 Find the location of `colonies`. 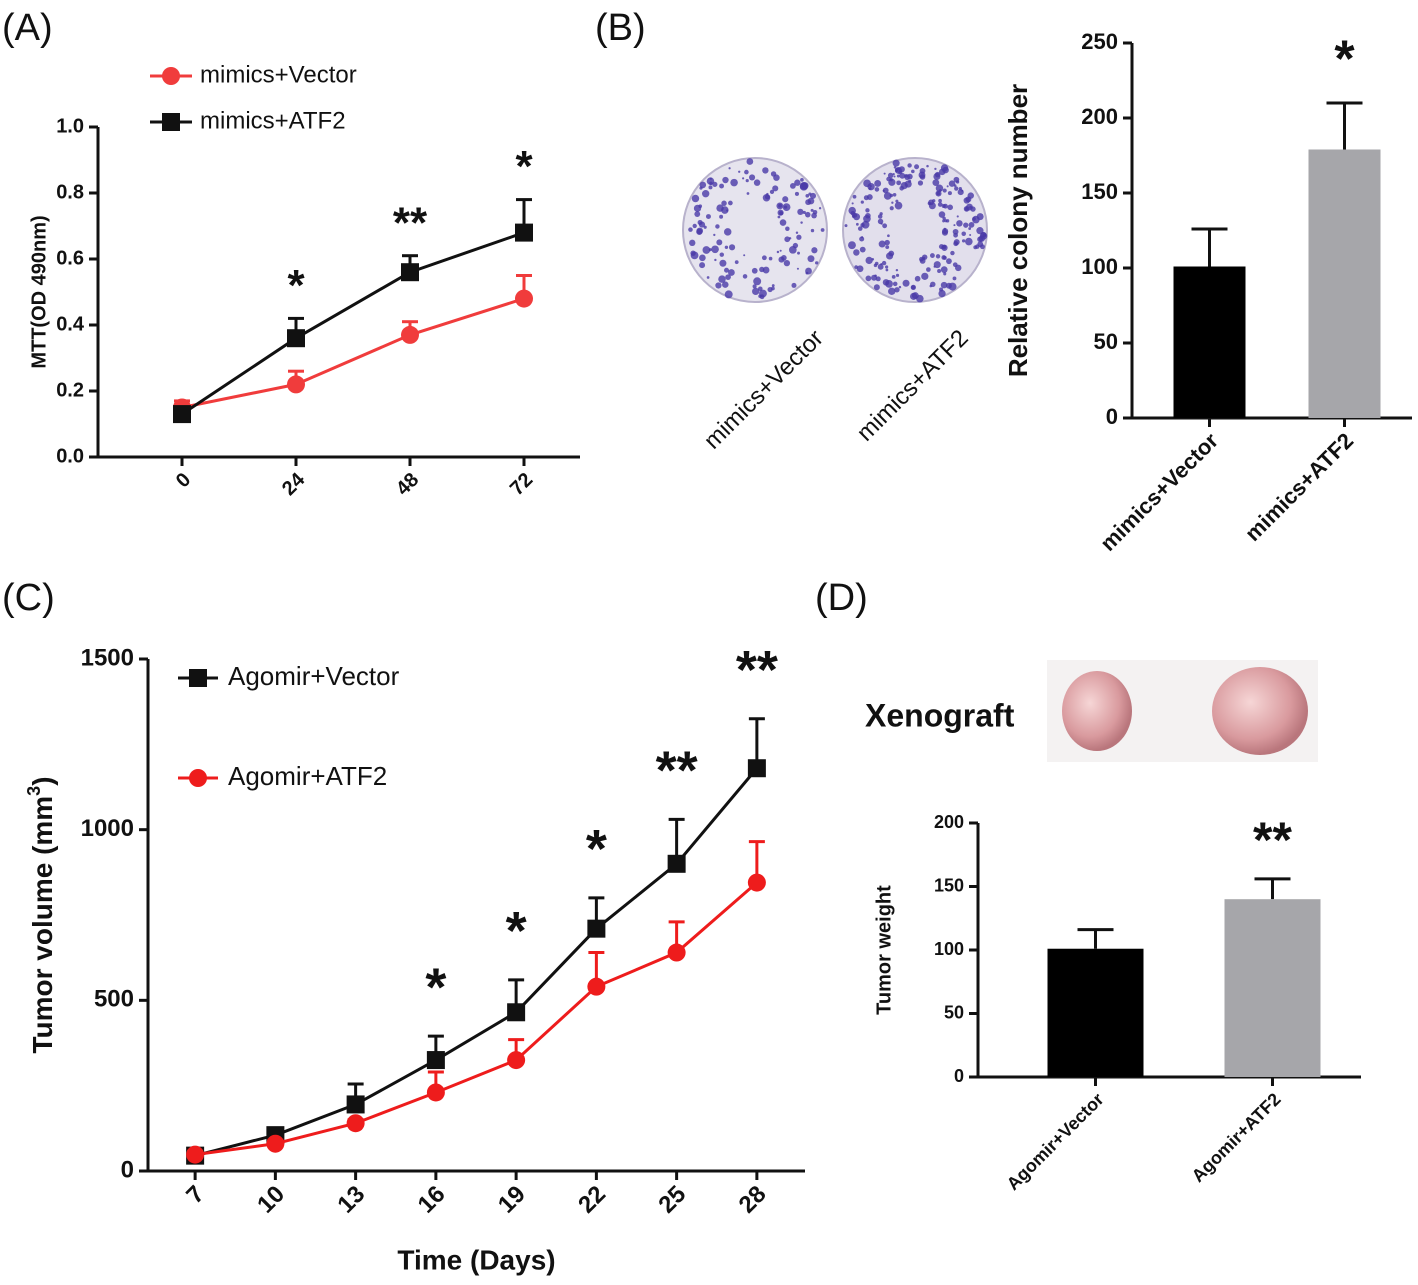

colonies is located at coordinates (838, 230).